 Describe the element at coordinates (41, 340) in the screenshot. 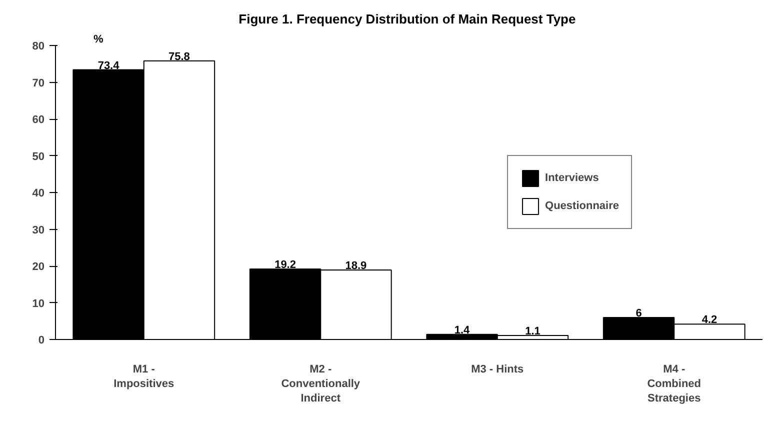

I see `y-tick-label: 0` at that location.